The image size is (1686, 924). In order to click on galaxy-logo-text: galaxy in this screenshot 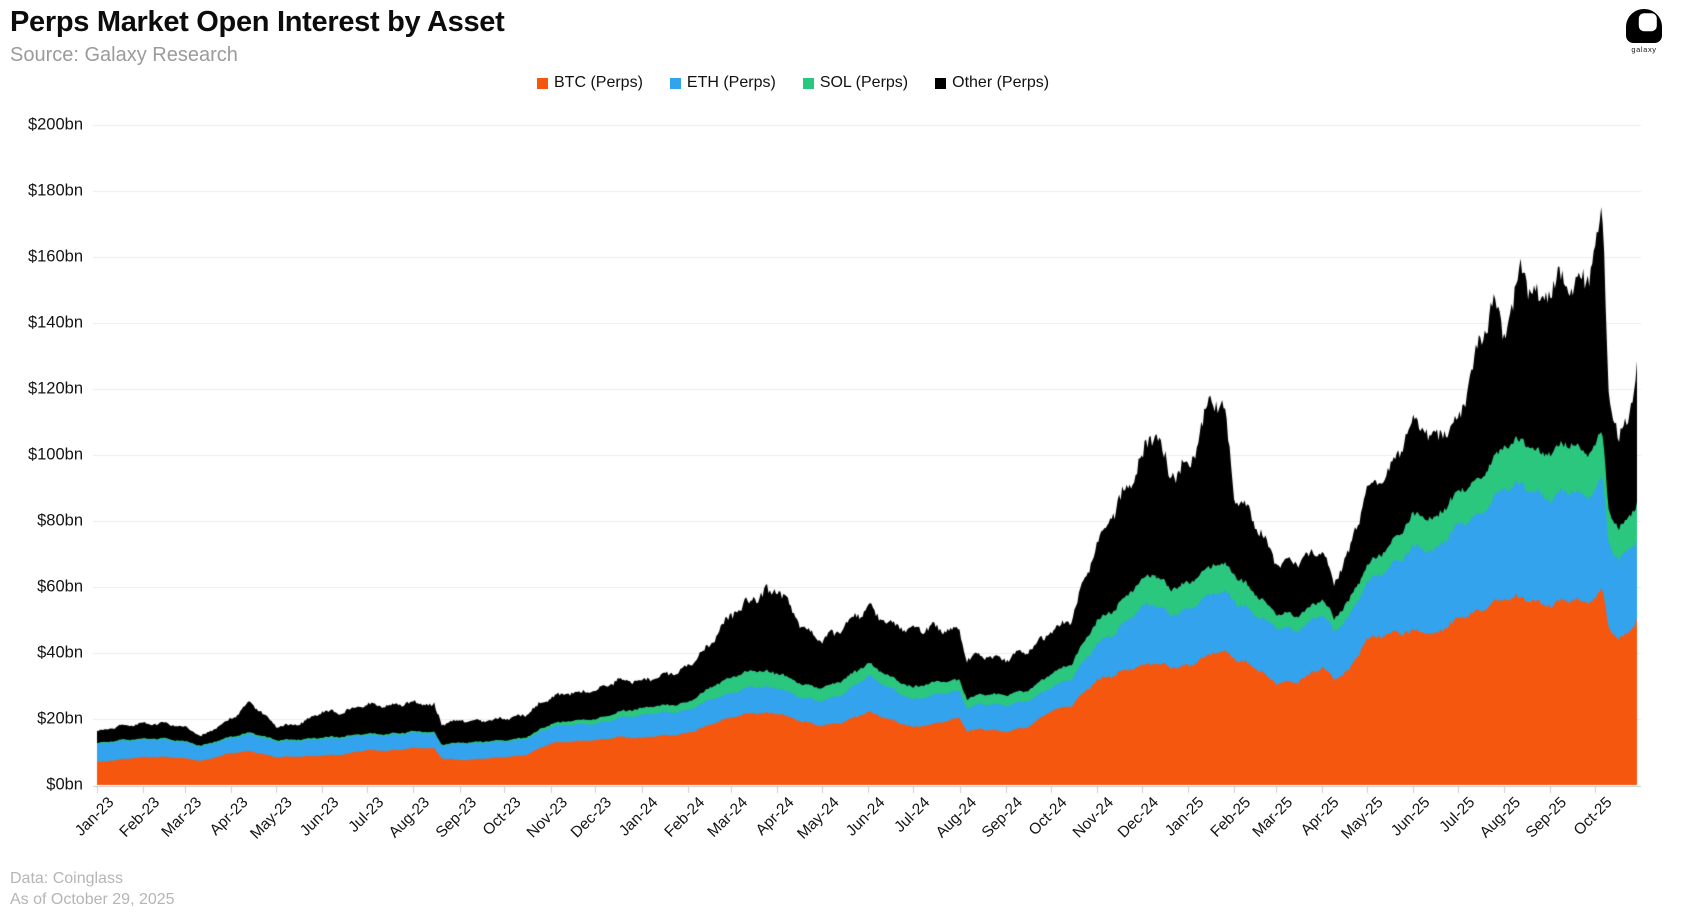, I will do `click(1644, 49)`.